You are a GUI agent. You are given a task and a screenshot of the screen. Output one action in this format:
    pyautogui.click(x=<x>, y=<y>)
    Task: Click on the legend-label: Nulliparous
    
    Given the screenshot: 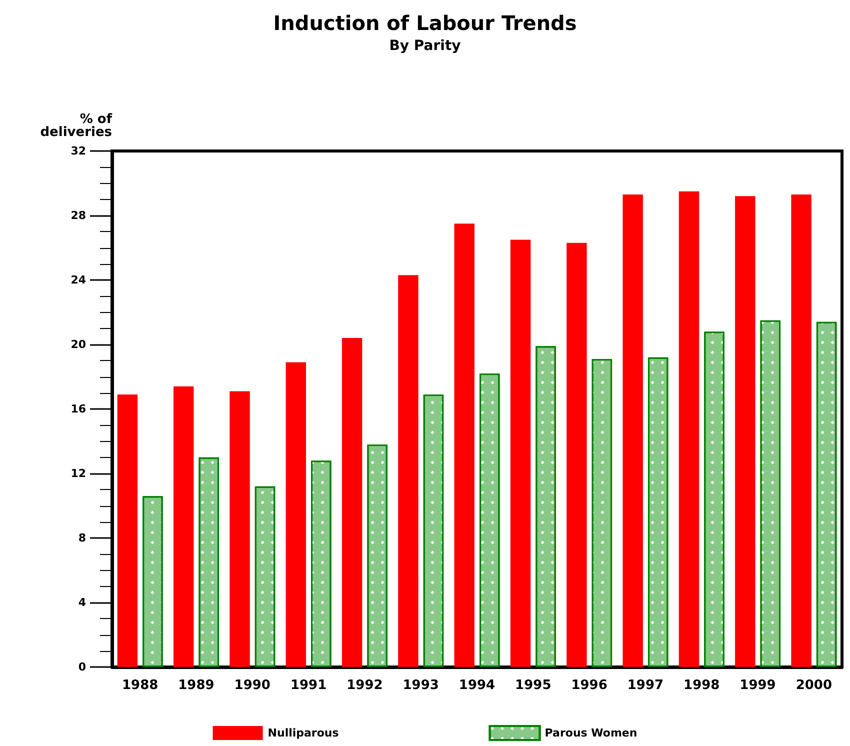 What is the action you would take?
    pyautogui.click(x=304, y=733)
    